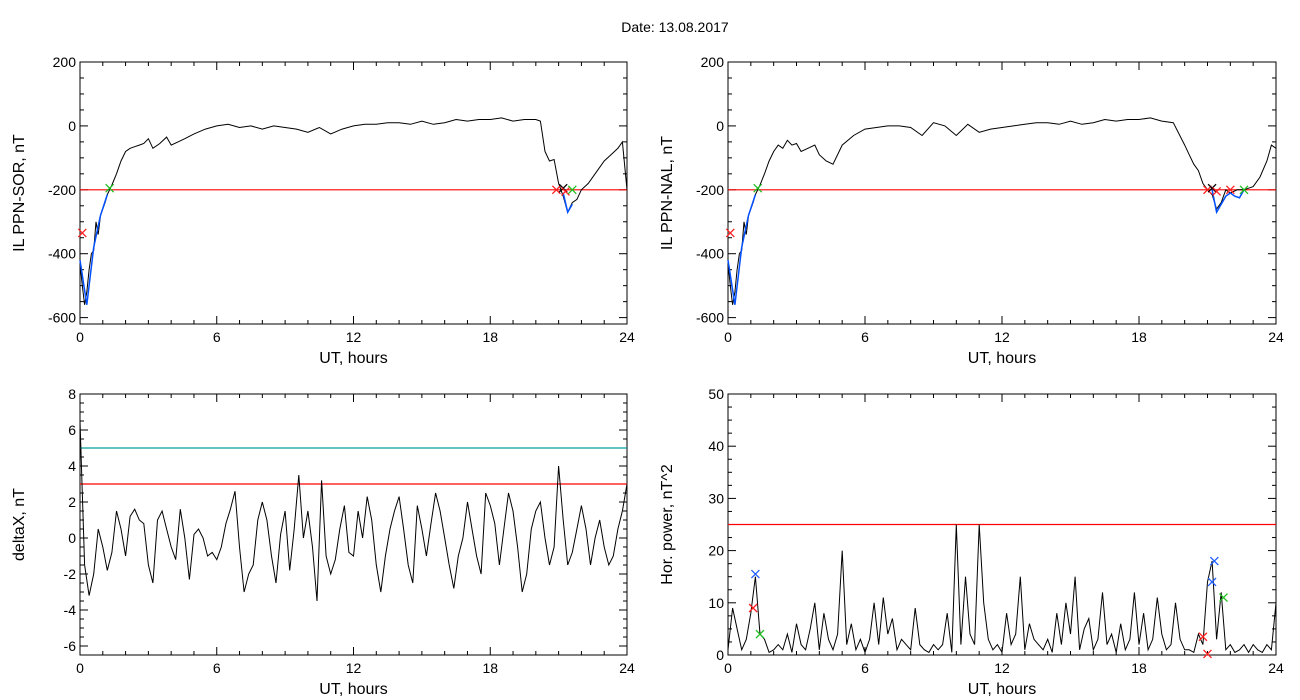 The height and width of the screenshot is (700, 1300). What do you see at coordinates (716, 498) in the screenshot?
I see `y-tick-label: 30` at bounding box center [716, 498].